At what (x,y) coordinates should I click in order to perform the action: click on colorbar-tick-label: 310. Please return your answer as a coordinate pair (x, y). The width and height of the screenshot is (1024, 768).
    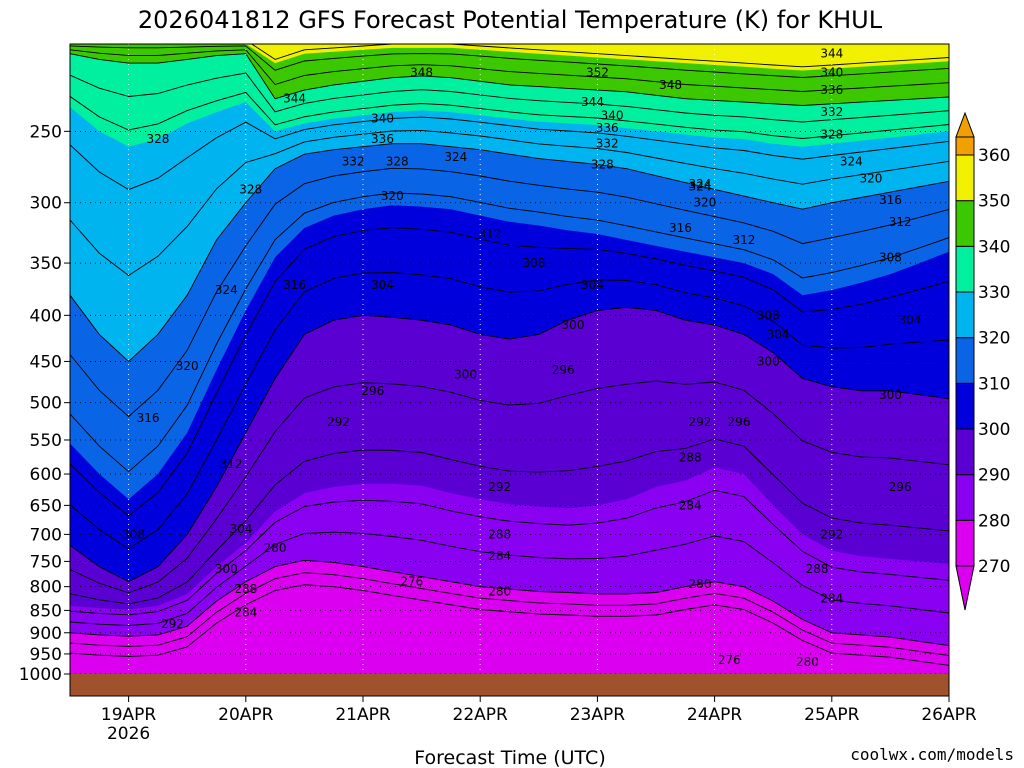
    Looking at the image, I should click on (994, 384).